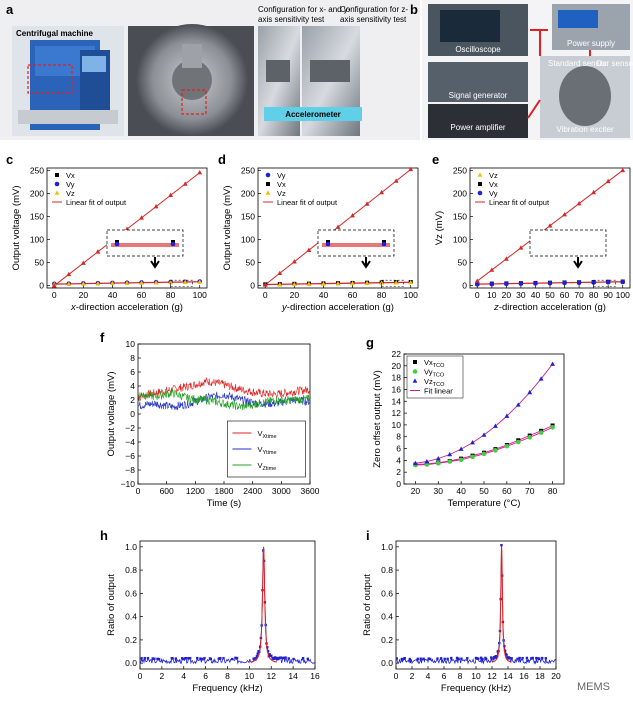 The image size is (633, 709). Describe the element at coordinates (70, 175) in the screenshot. I see `legend-label: Vx` at that location.